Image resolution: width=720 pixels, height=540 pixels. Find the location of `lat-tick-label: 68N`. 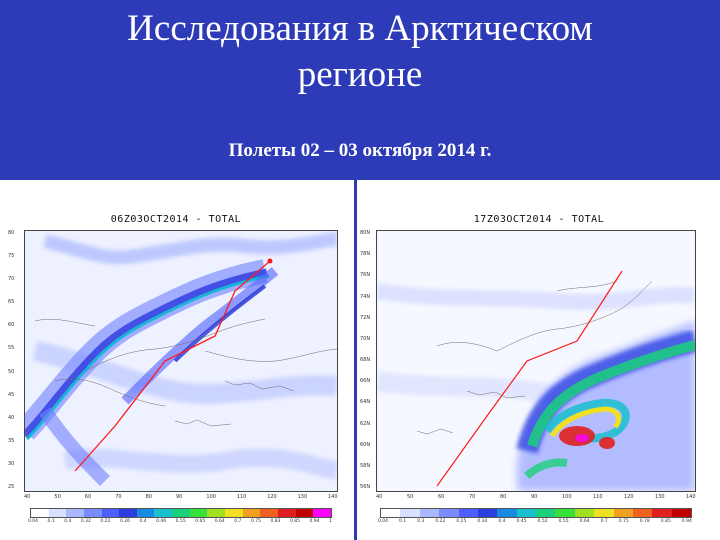

lat-tick-label: 68N is located at coordinates (365, 360).